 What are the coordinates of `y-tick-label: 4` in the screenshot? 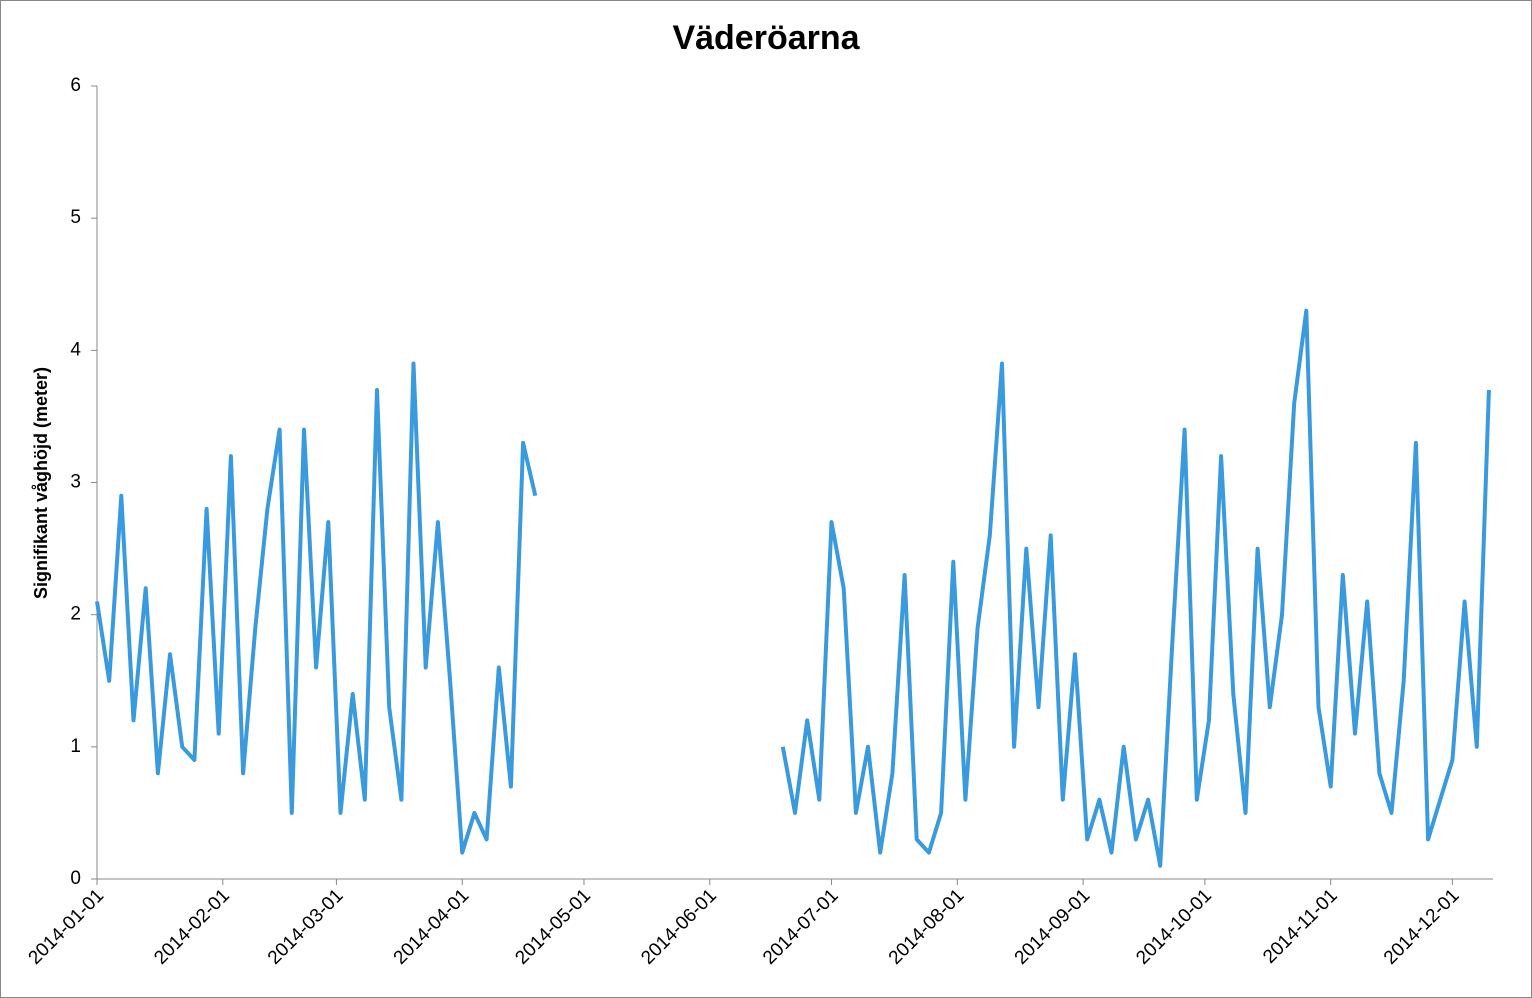 It's located at (75, 349).